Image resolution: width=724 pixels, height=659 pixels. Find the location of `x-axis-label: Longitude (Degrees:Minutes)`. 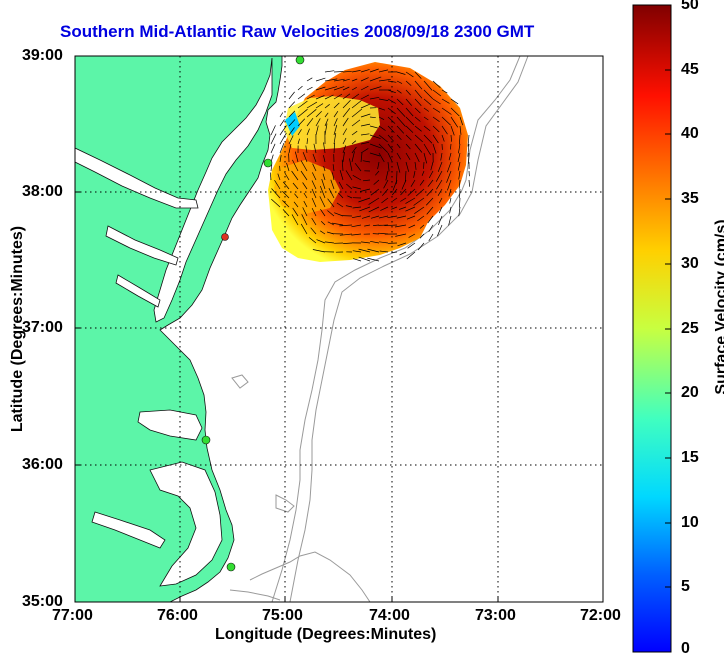

x-axis-label: Longitude (Degrees:Minutes) is located at coordinates (326, 634).